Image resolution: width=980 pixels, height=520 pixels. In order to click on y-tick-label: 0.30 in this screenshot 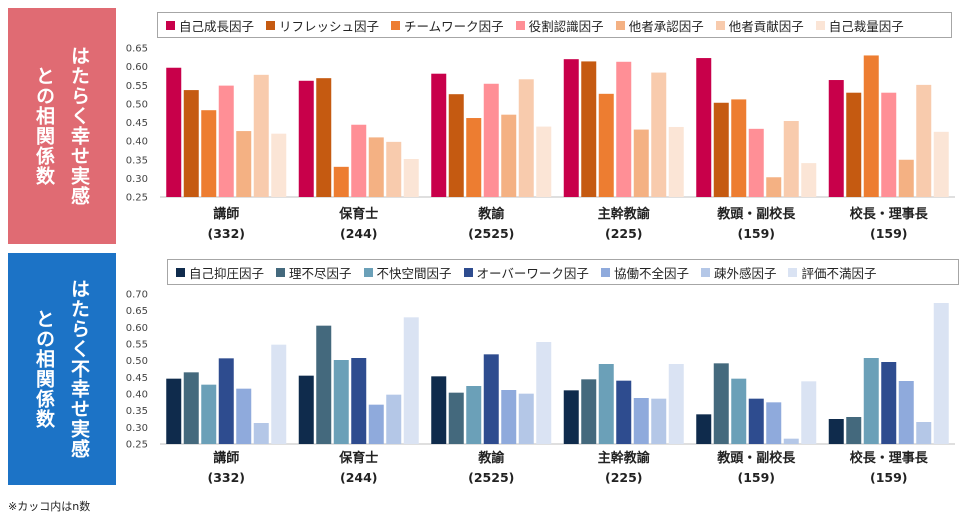, I will do `click(137, 179)`.